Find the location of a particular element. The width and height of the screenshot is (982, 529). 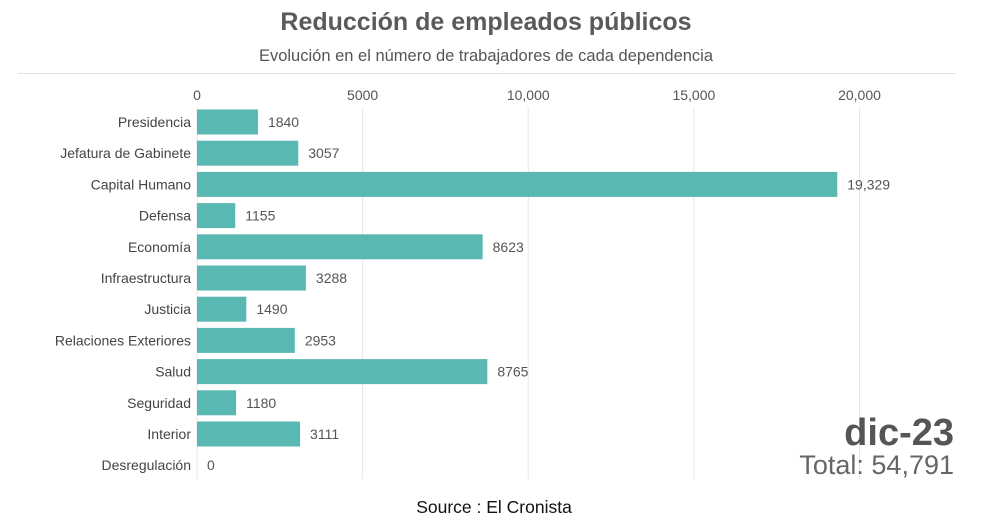

category-label: Justicia is located at coordinates (167, 309).